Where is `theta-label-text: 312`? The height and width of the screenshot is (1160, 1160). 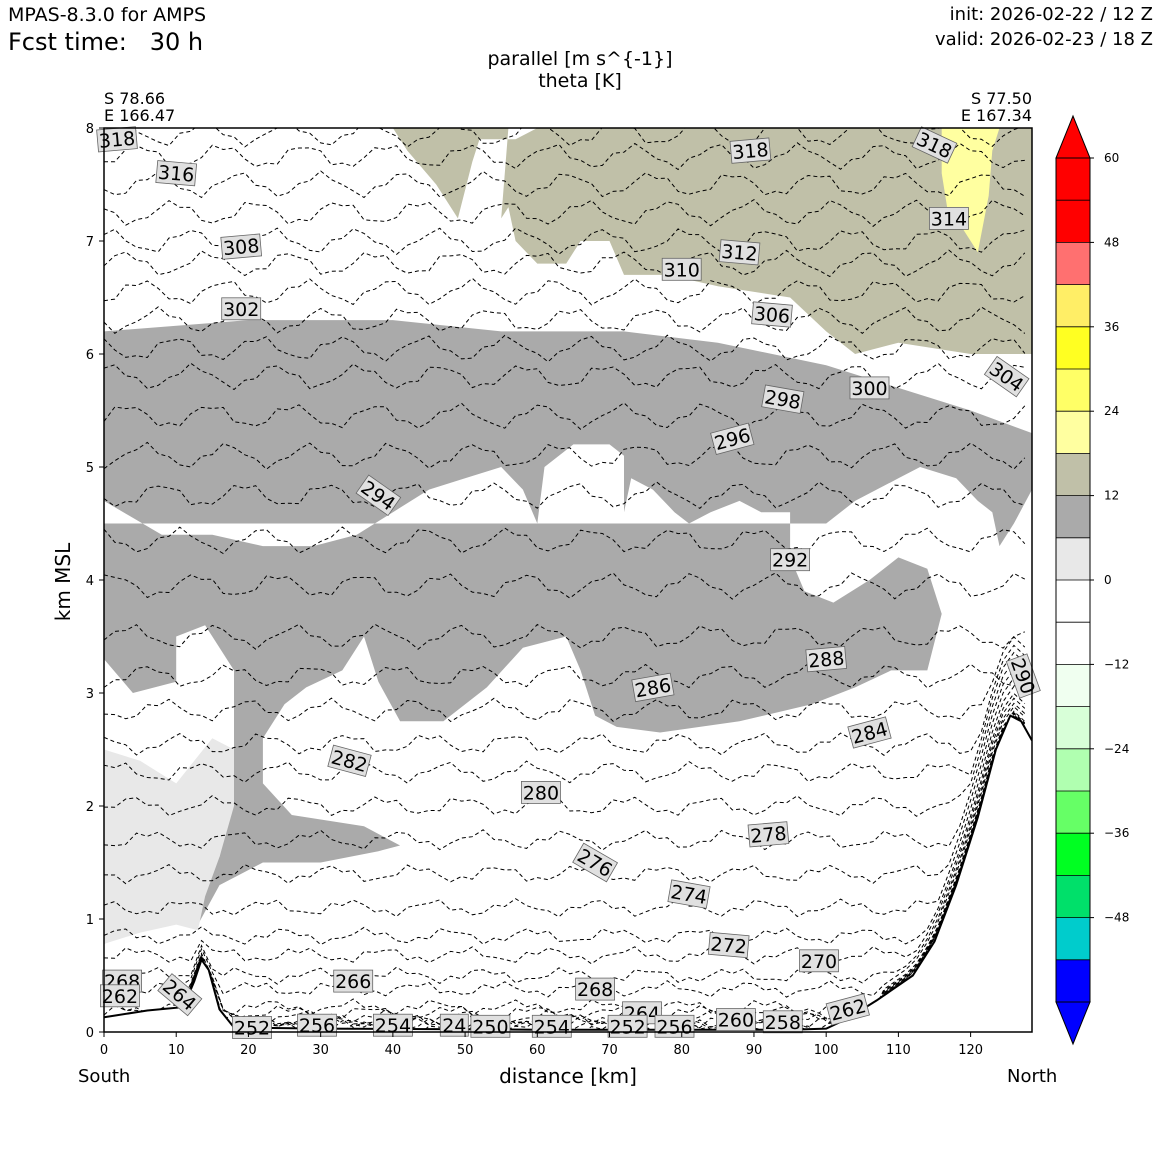
theta-label-text: 312 is located at coordinates (739, 253).